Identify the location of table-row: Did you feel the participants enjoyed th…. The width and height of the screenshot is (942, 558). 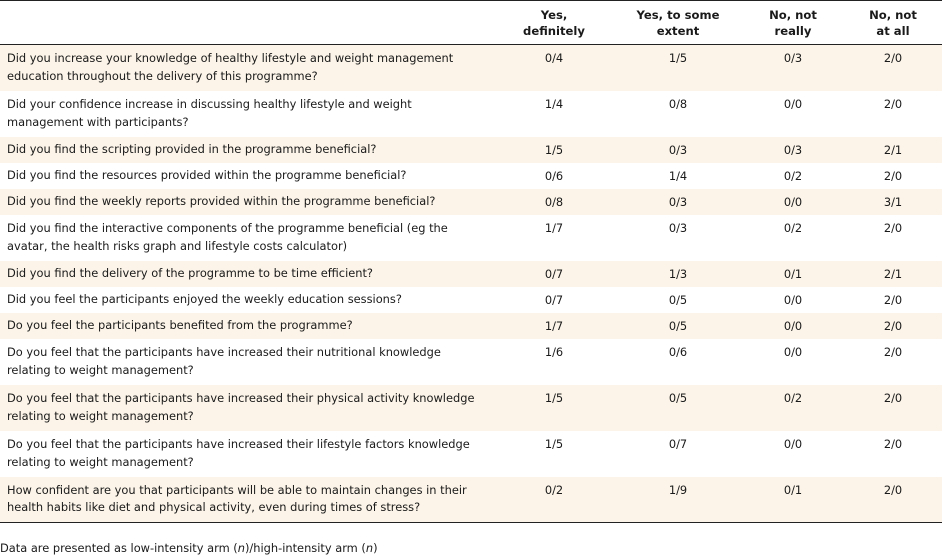
(471, 299).